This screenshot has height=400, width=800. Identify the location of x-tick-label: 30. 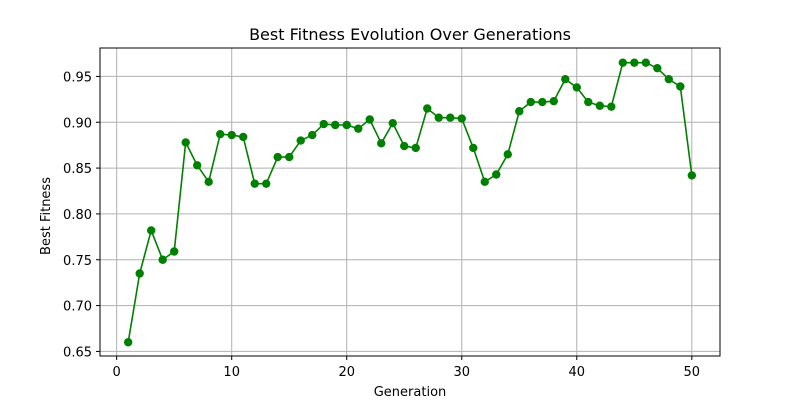
(461, 372).